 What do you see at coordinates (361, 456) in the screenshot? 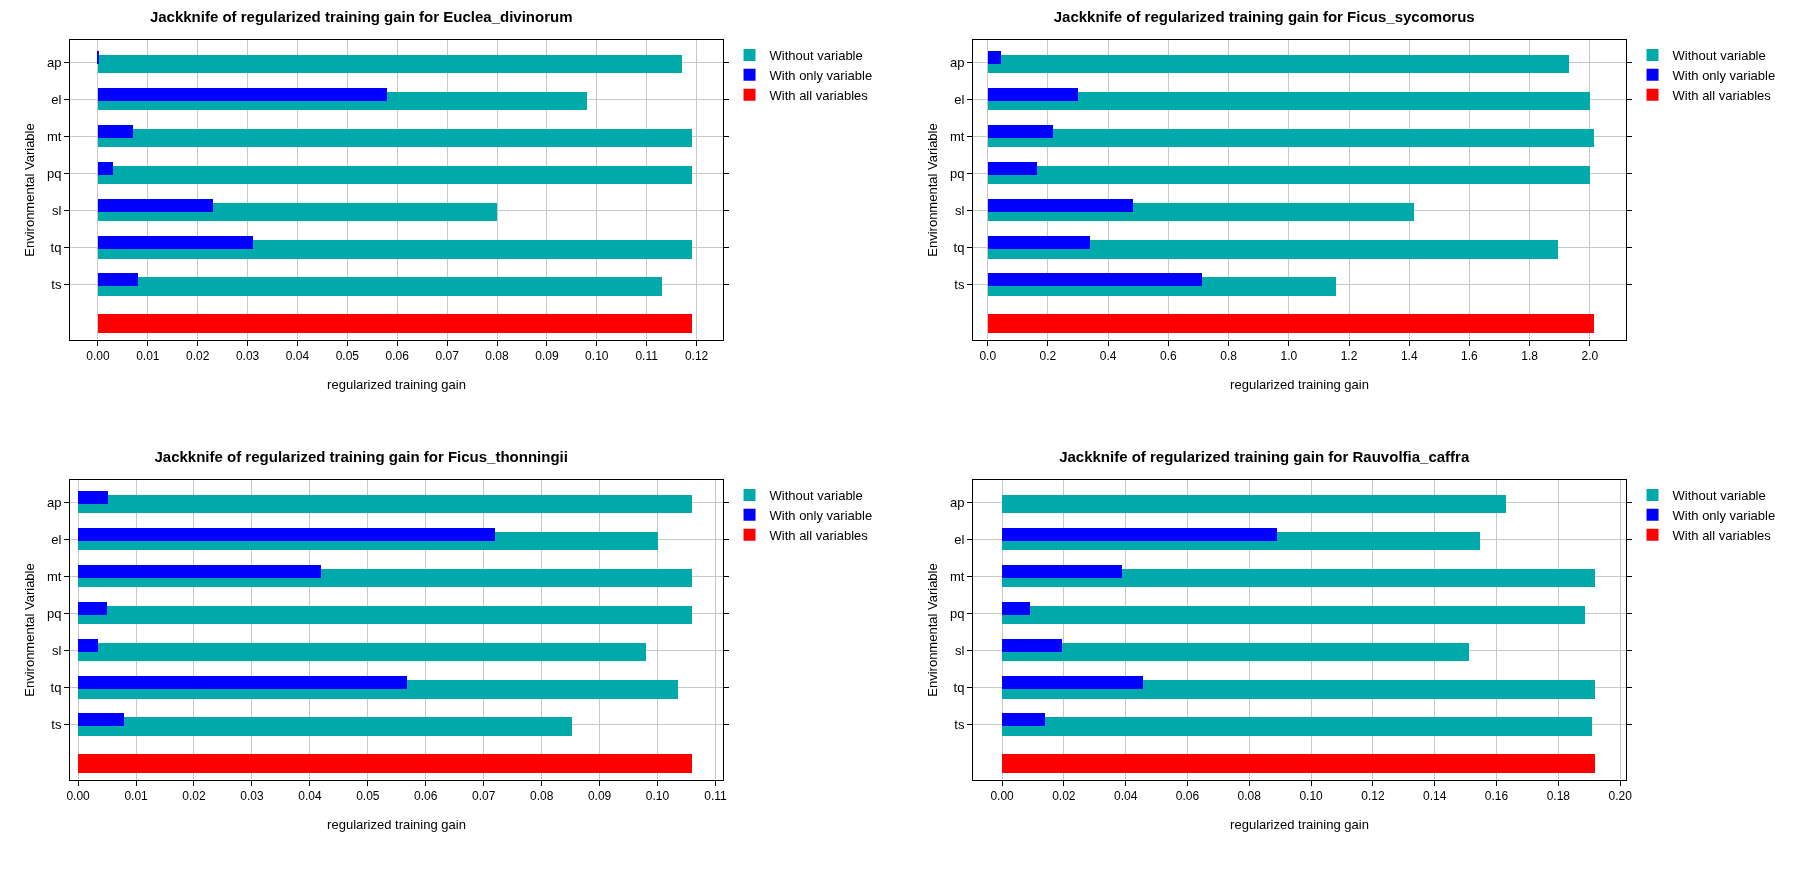
I see `chart-title: Jackknife of regularized training gain for Ficus_thonningii` at bounding box center [361, 456].